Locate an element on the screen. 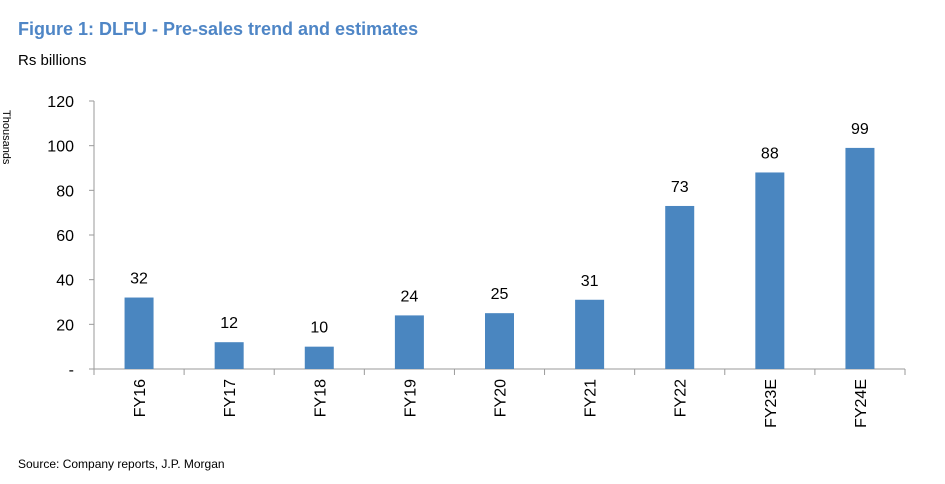  category-label: FY22 is located at coordinates (681, 398).